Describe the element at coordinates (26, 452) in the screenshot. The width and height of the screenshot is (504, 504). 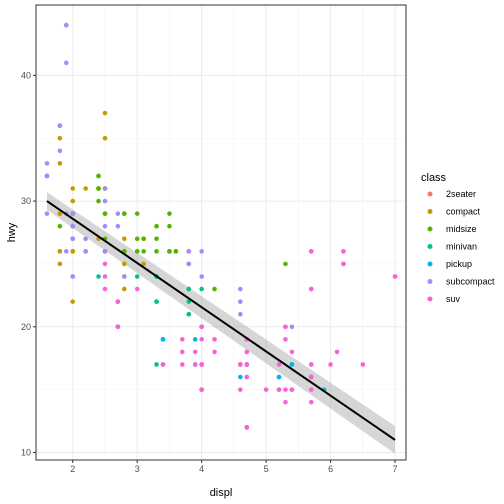
I see `y-tick-label: 10` at that location.